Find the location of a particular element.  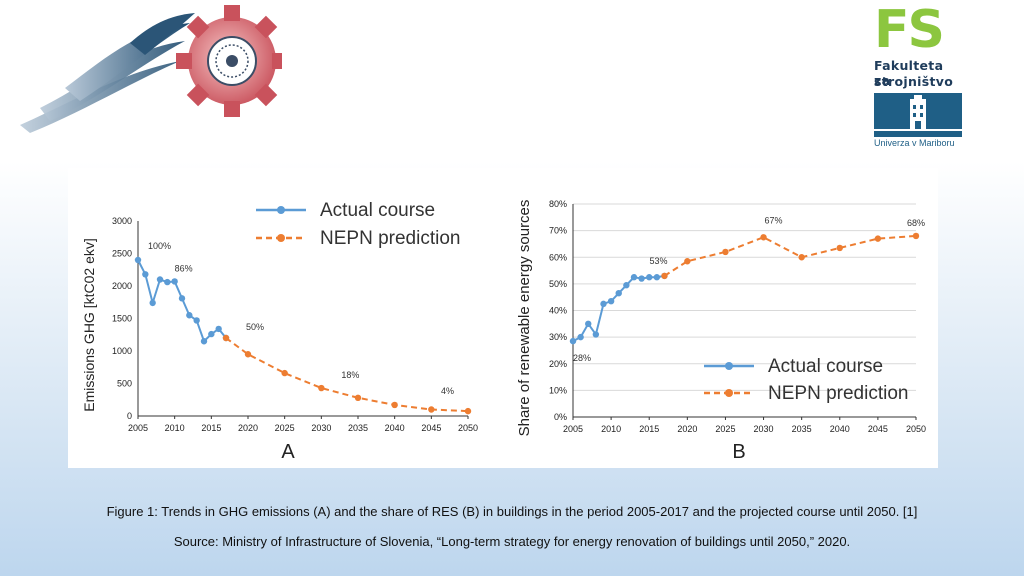

chart-b-legend-actual-label: Actual course is located at coordinates (825, 366).